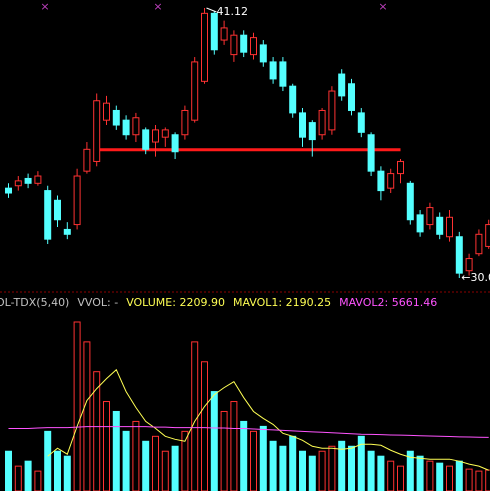 Image resolution: width=490 pixels, height=491 pixels. I want to click on indicator-label: VVOL: -, so click(97, 302).